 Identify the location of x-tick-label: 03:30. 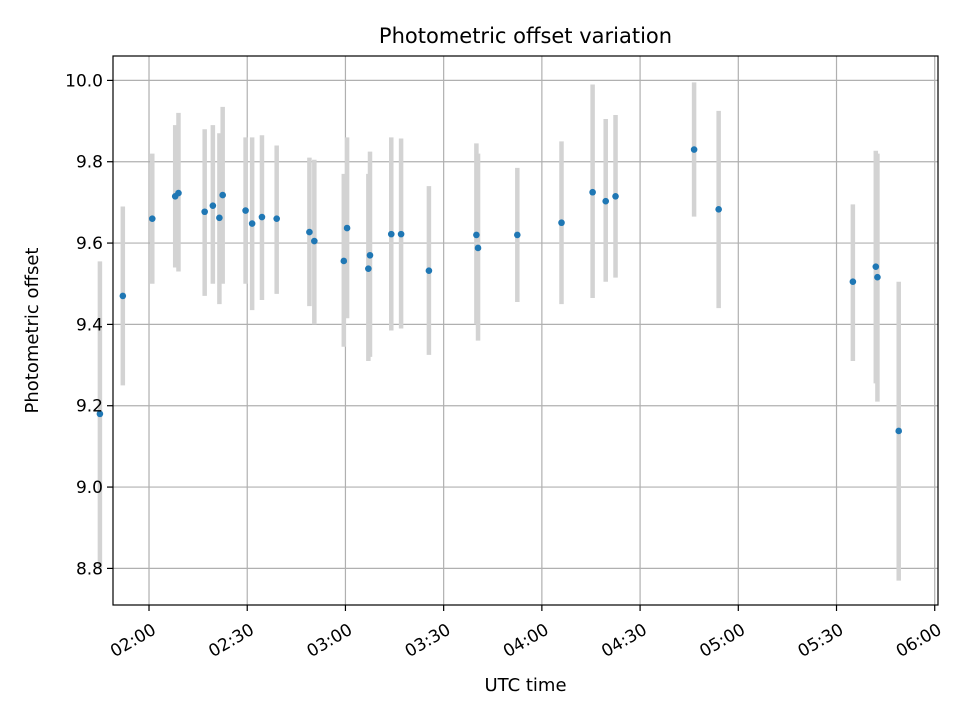
(428, 641).